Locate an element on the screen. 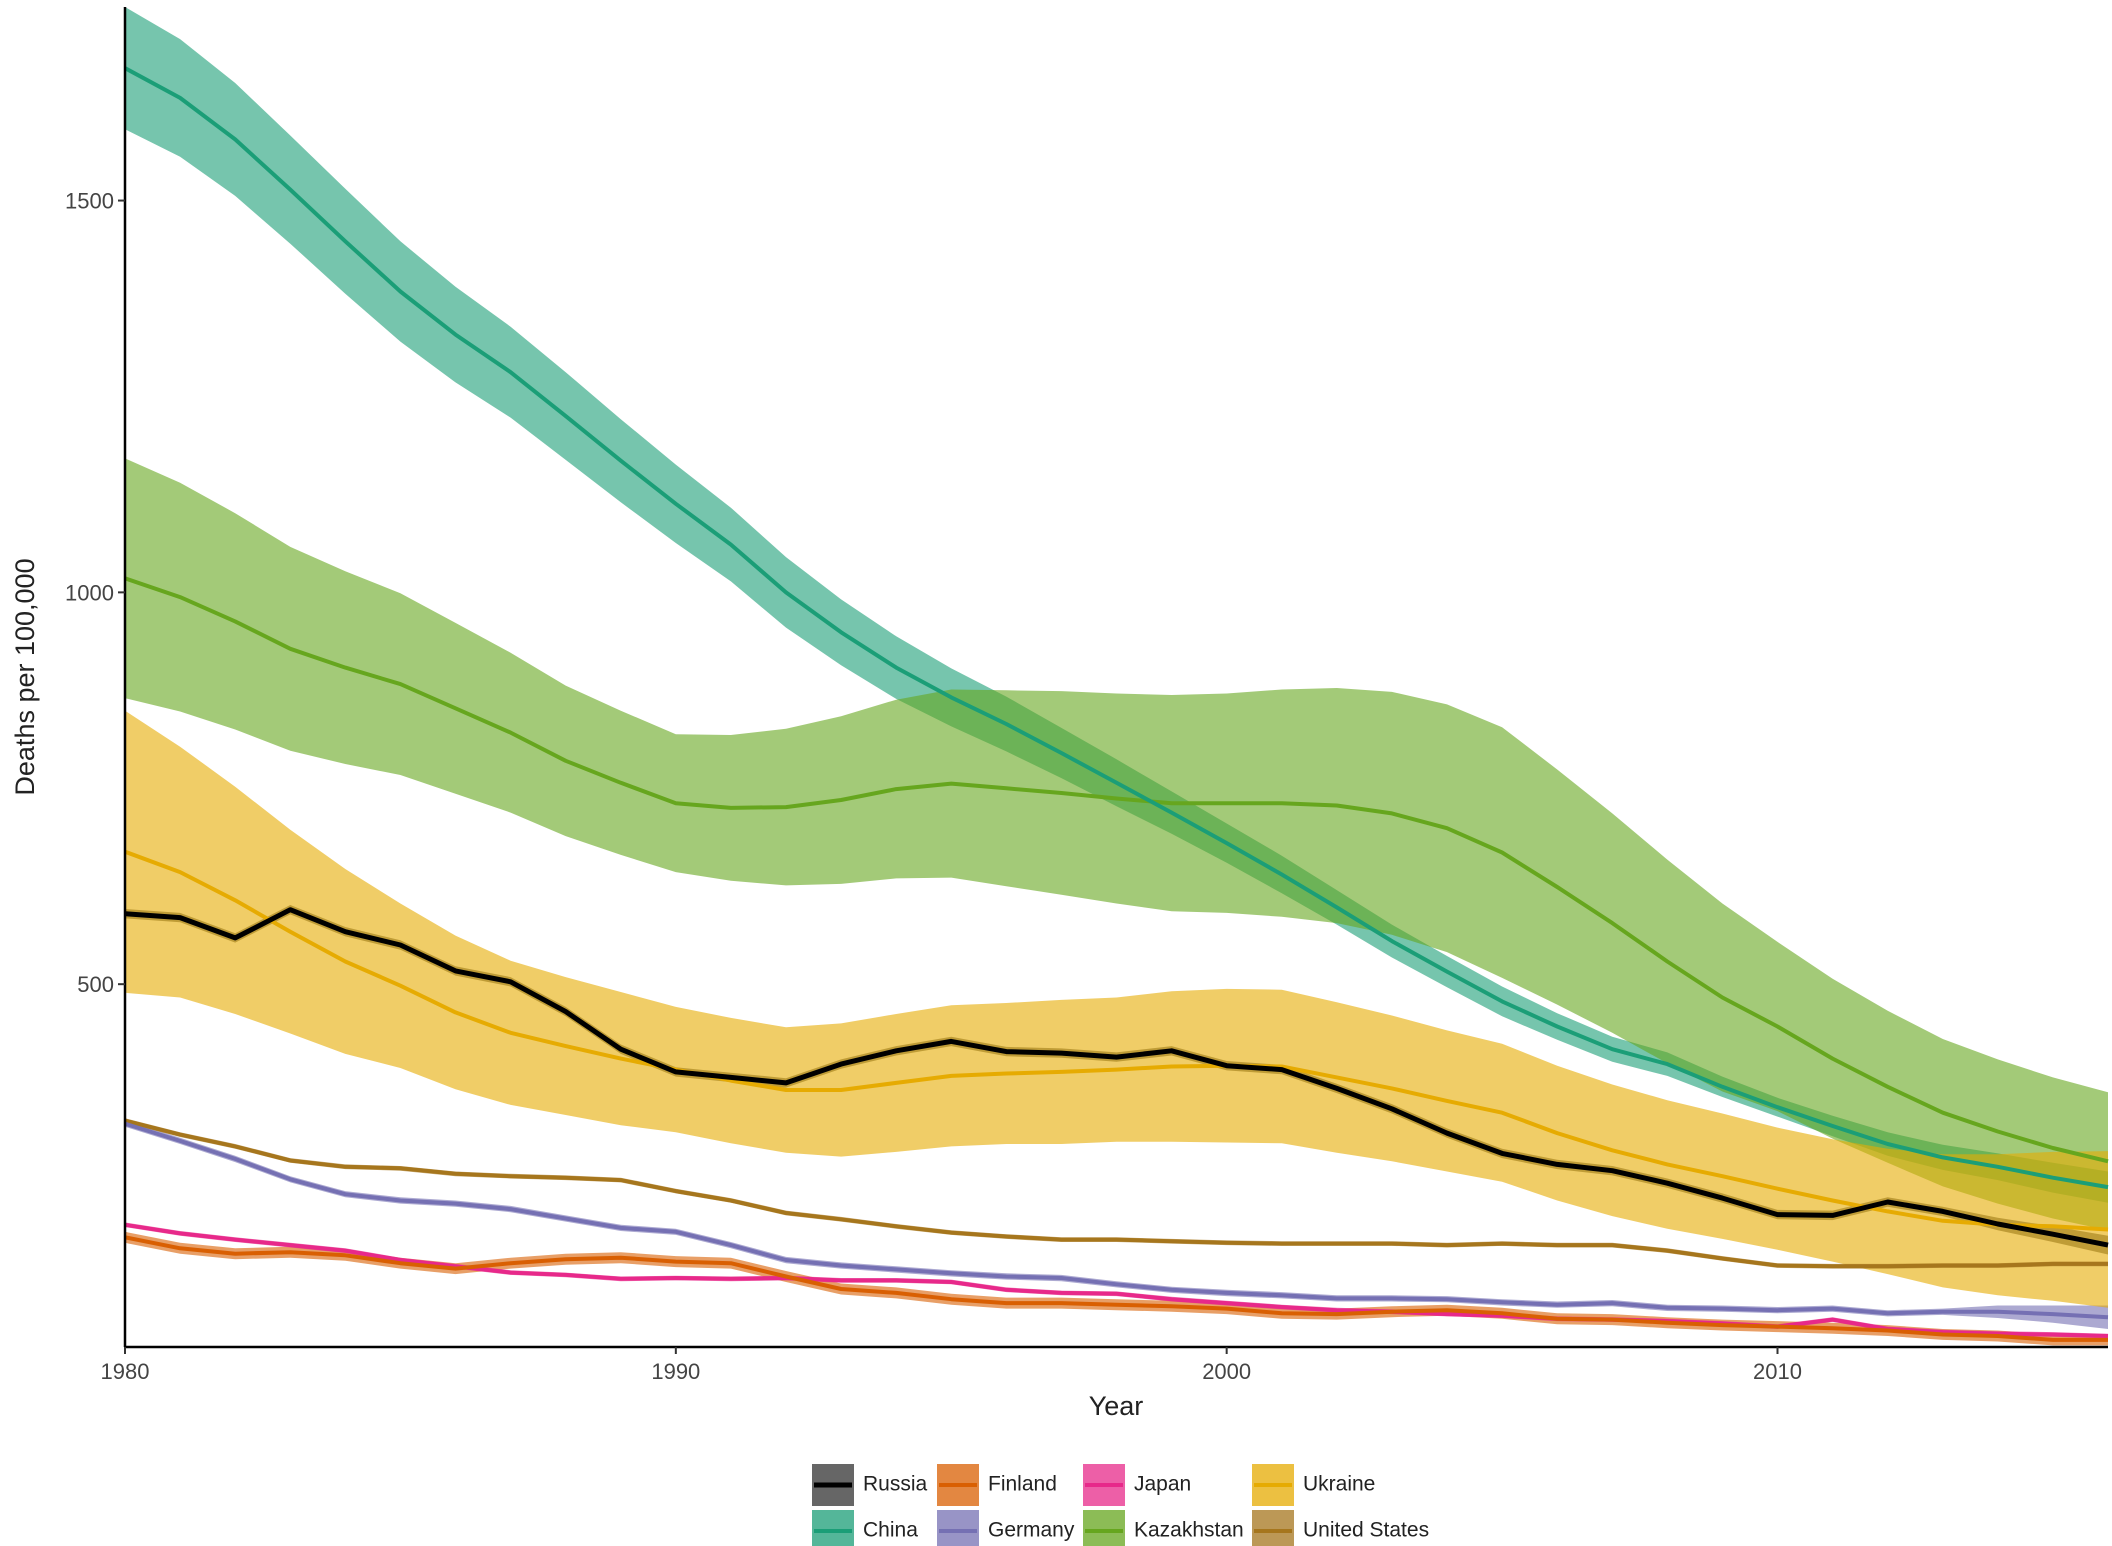 This screenshot has width=2112, height=1546. y-tick-label: 500 is located at coordinates (95, 984).